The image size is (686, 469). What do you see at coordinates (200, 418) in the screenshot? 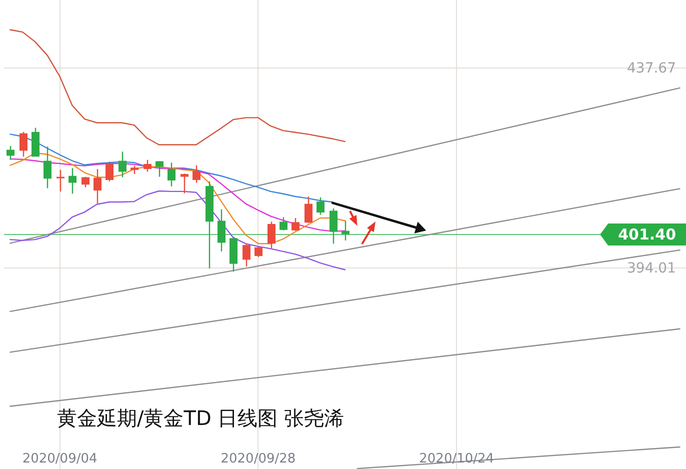
I see `text: 黄金延期/黄金TD 日线图 张尧浠` at bounding box center [200, 418].